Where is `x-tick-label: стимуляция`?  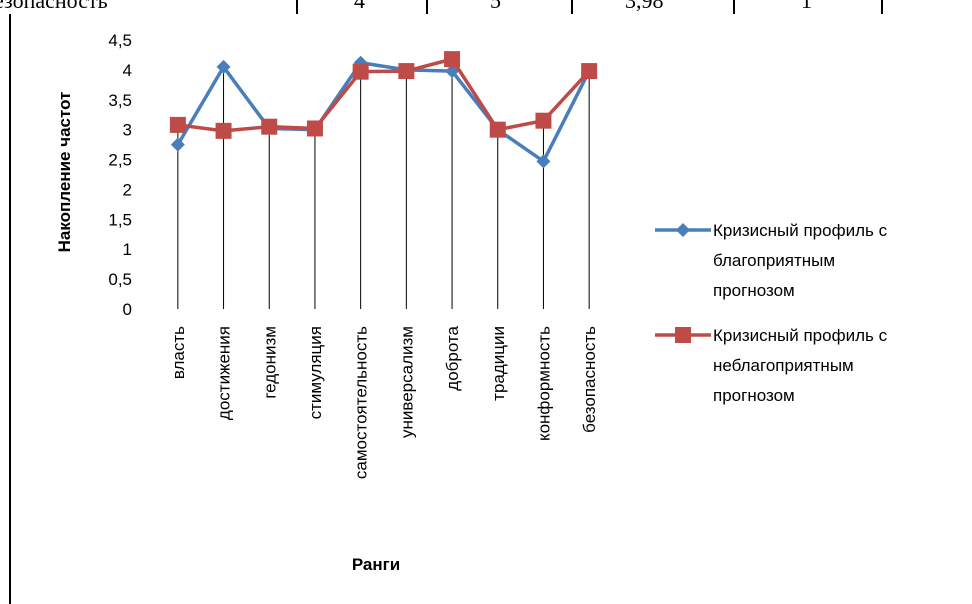
x-tick-label: стимуляция is located at coordinates (315, 372).